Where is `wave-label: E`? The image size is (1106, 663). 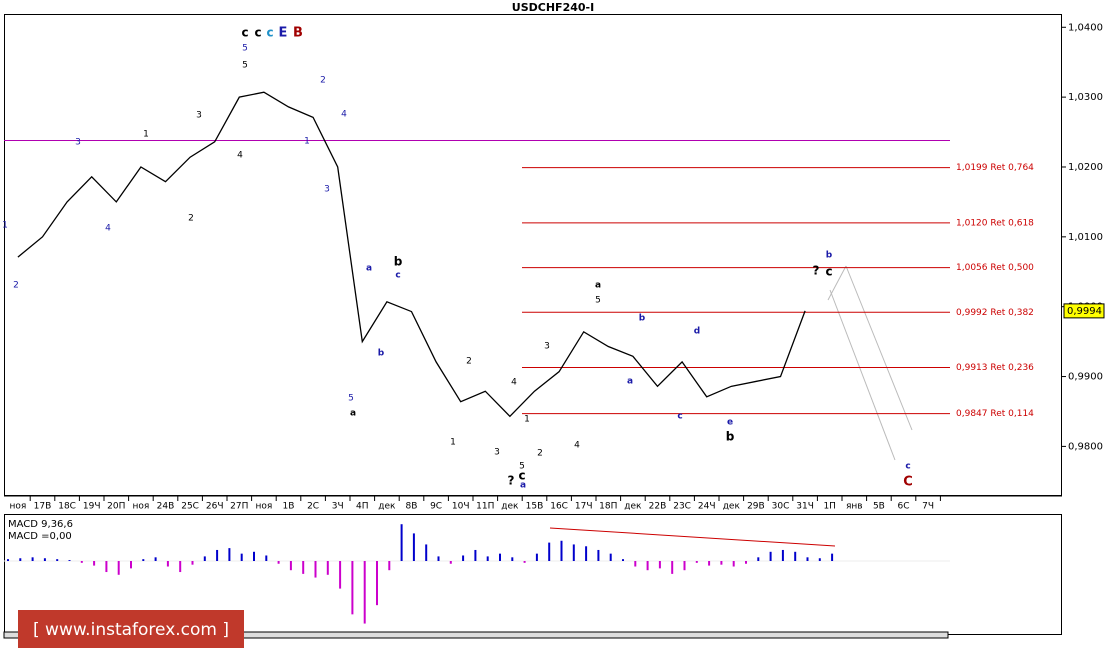
wave-label: E is located at coordinates (283, 33).